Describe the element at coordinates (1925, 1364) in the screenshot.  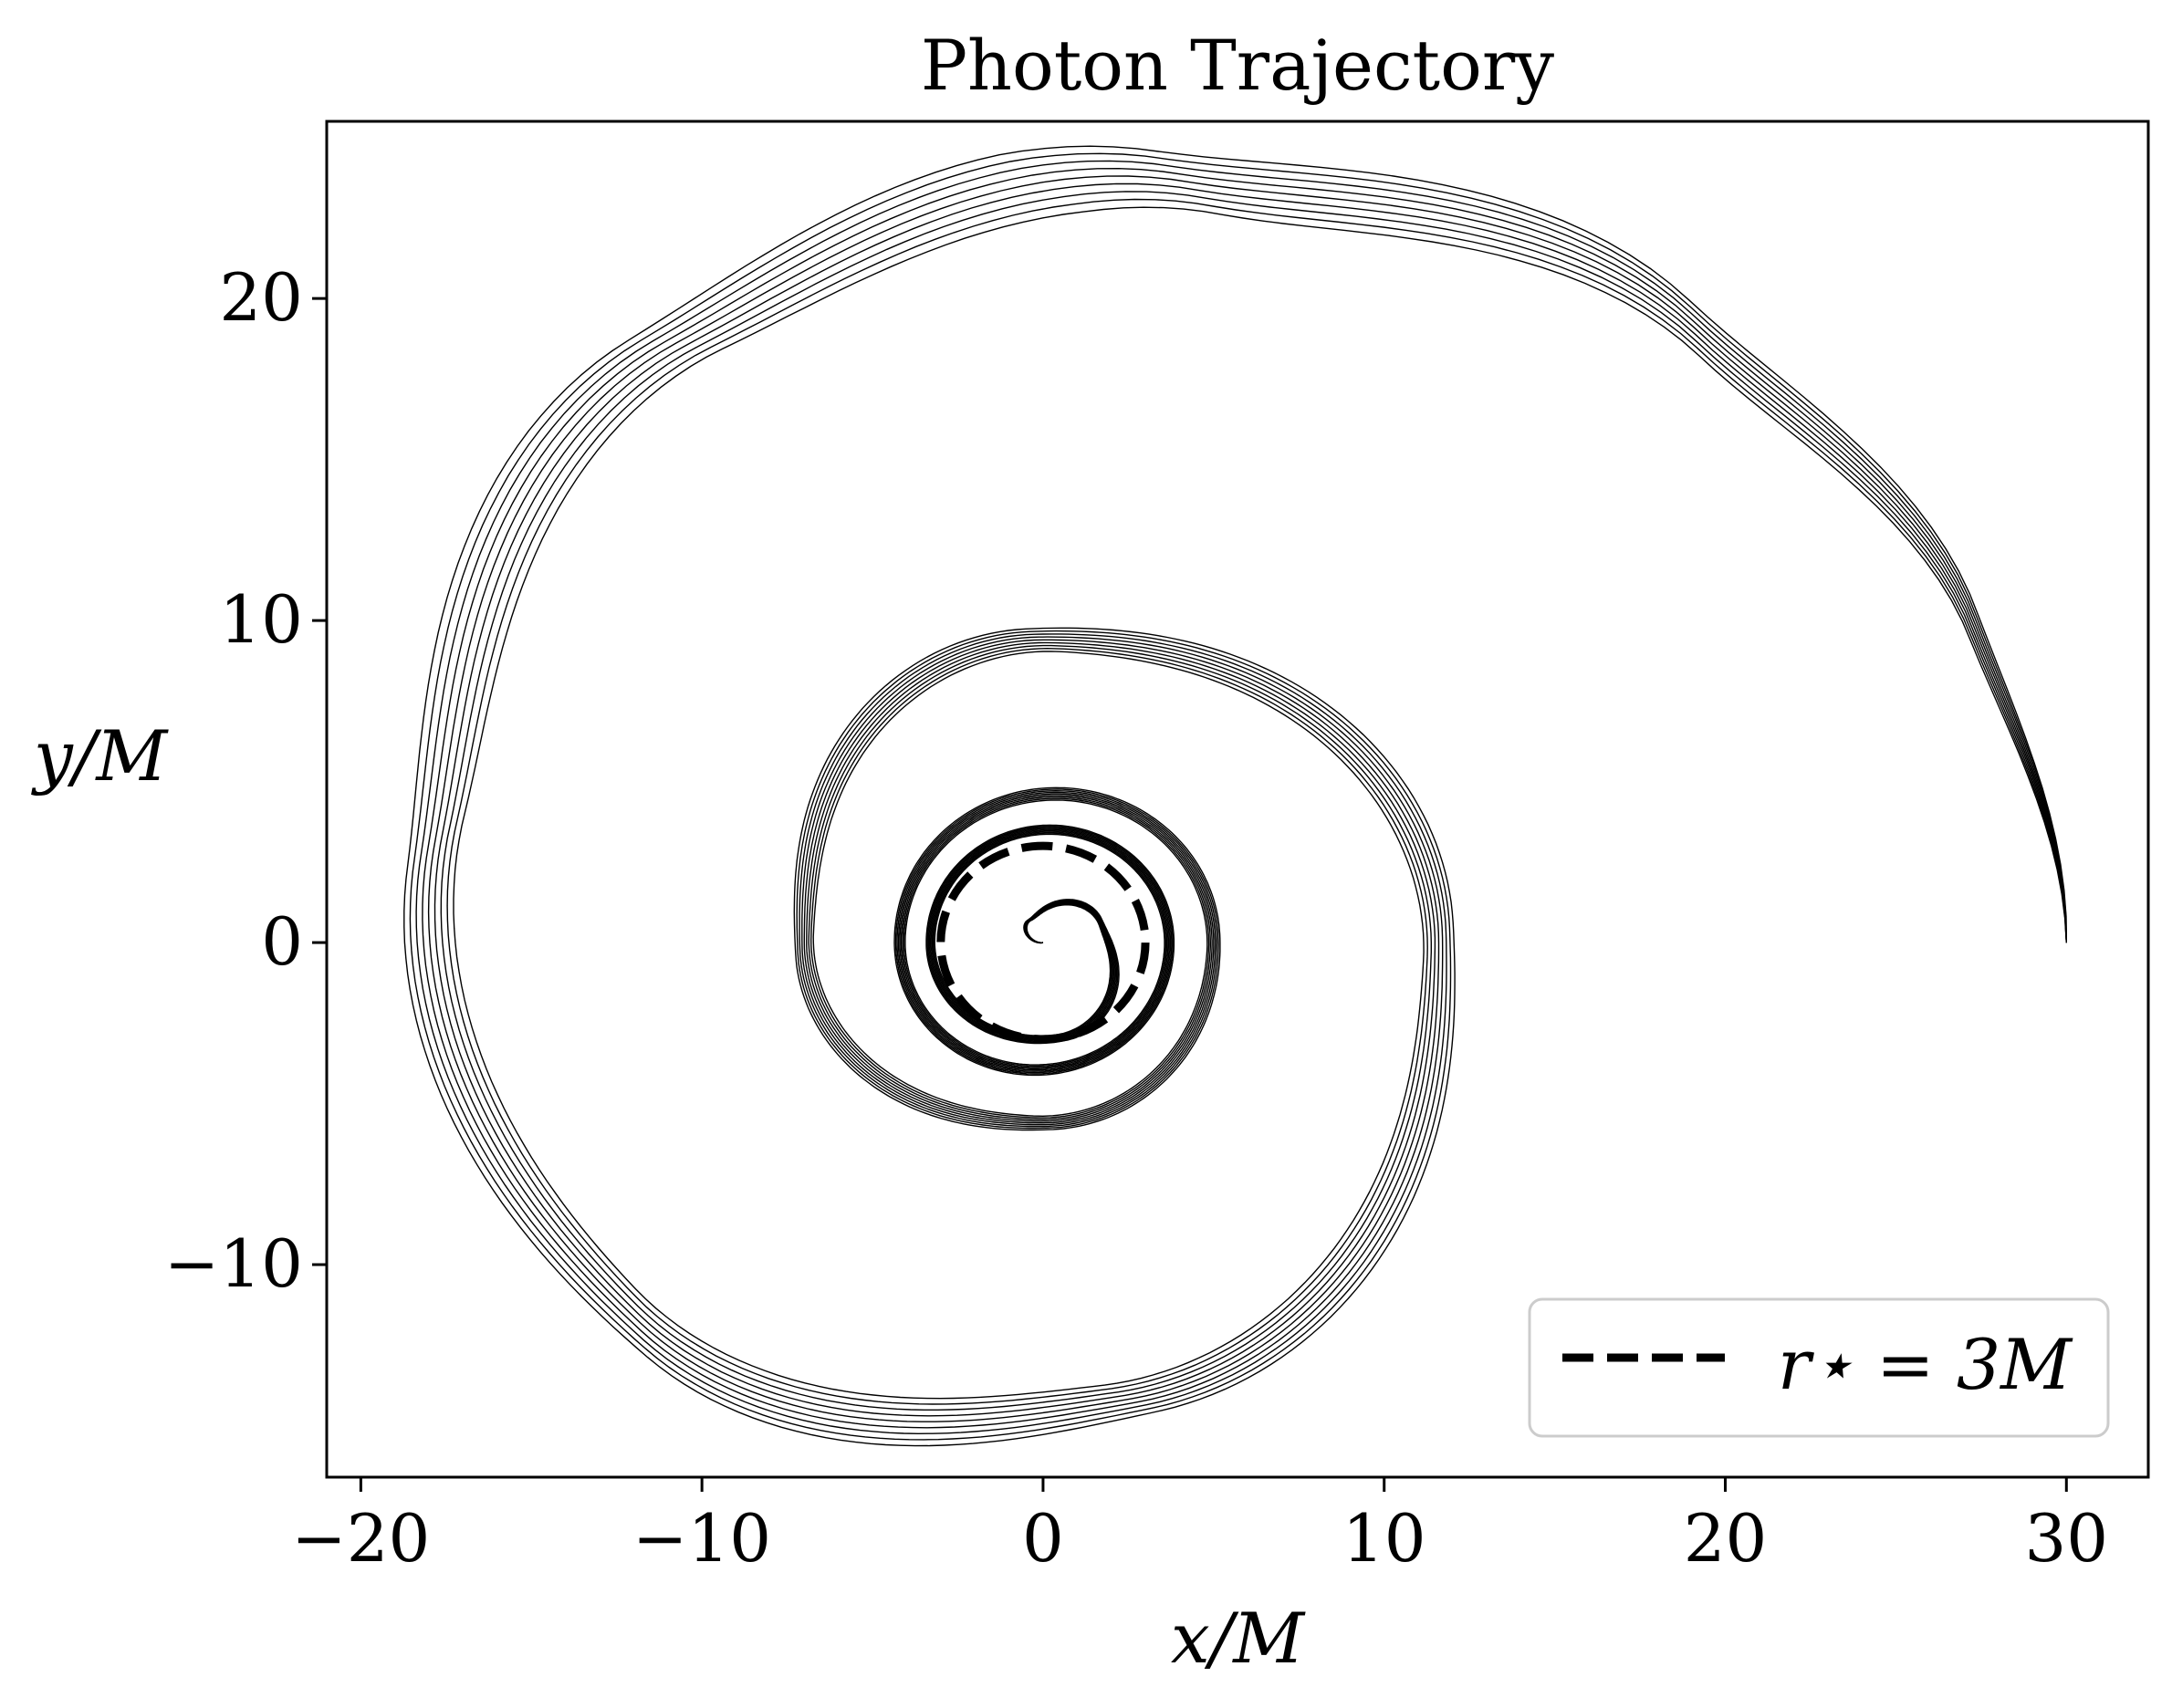
I see `legend-label: r⋆ = 3M` at that location.